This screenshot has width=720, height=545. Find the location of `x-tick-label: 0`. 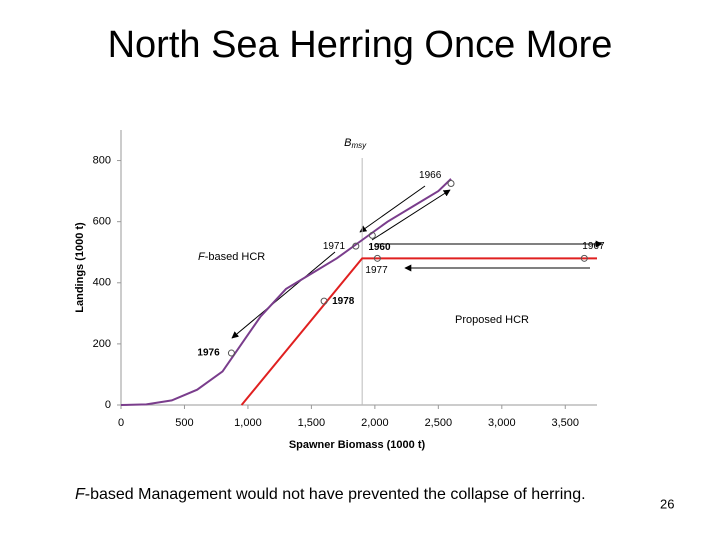

x-tick-label: 0 is located at coordinates (121, 423).